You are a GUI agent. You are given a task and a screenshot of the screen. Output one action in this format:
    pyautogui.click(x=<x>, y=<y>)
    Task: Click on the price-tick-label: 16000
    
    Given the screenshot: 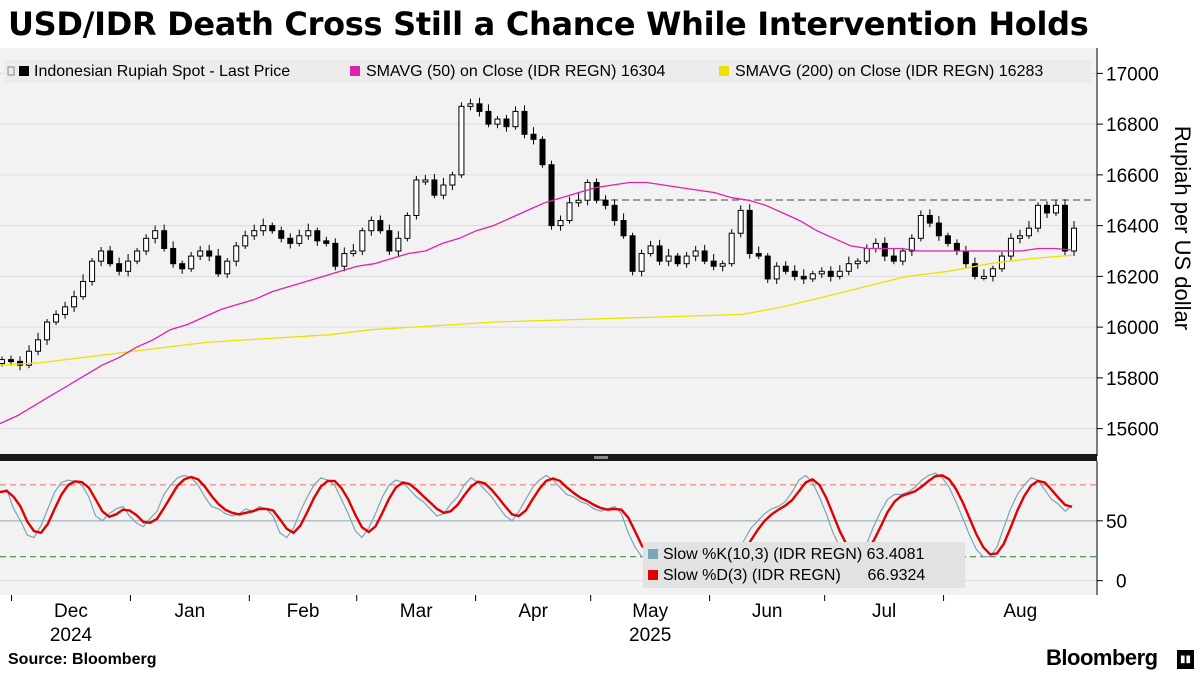 What is the action you would take?
    pyautogui.click(x=1132, y=328)
    